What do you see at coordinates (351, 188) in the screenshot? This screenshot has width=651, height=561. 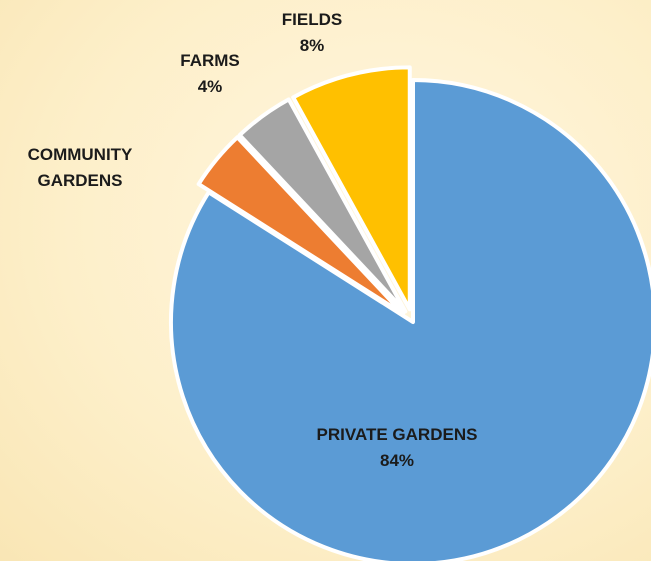 I see `pie-slice-fields` at bounding box center [351, 188].